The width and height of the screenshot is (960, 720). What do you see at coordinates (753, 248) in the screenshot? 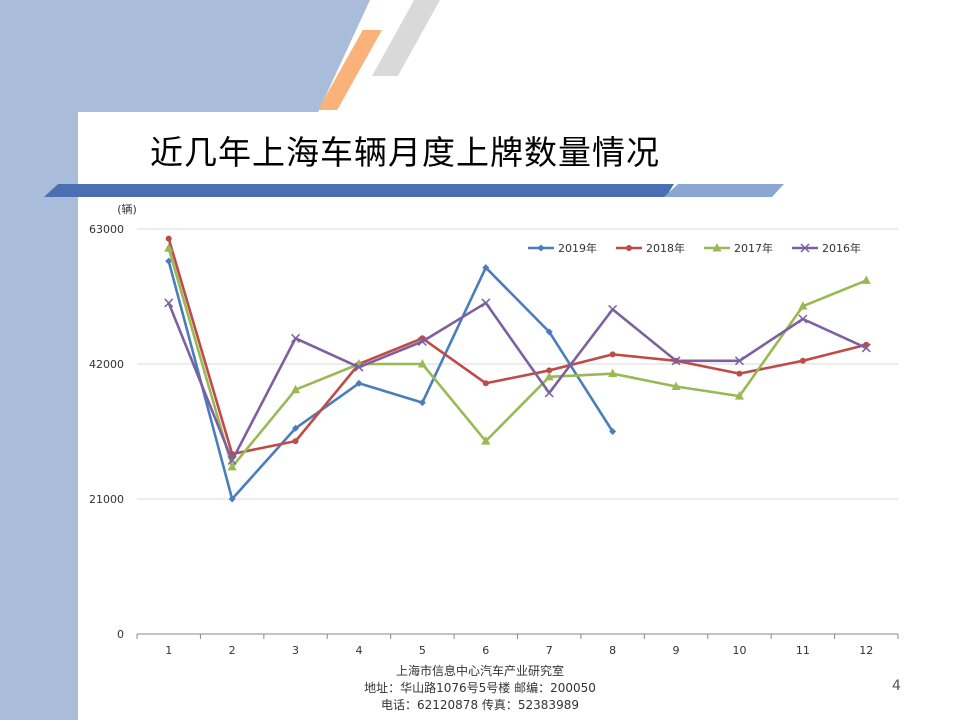
I see `legend-label: 2017年` at bounding box center [753, 248].